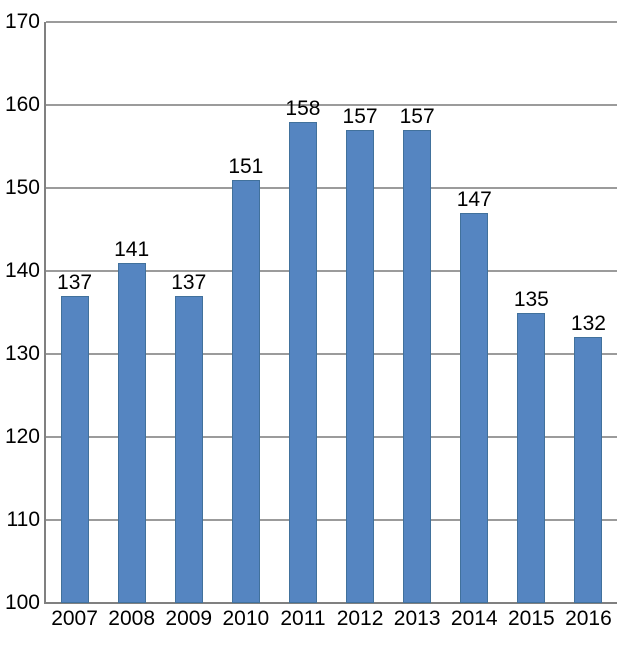 The width and height of the screenshot is (620, 653). Describe the element at coordinates (22, 187) in the screenshot. I see `y-axis-tick-label: 150` at that location.